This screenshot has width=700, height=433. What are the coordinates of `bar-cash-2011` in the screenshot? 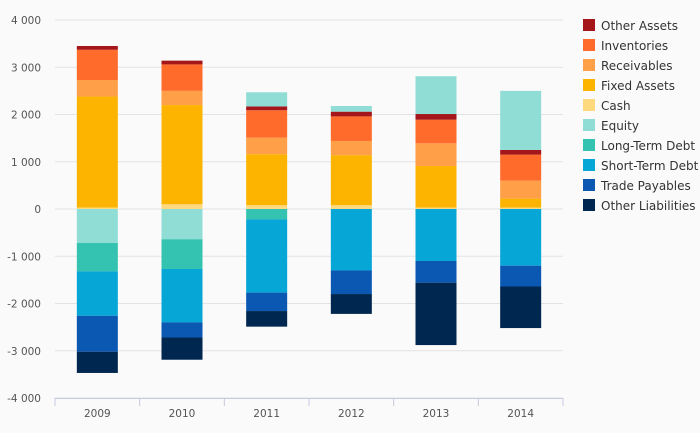 It's located at (267, 207).